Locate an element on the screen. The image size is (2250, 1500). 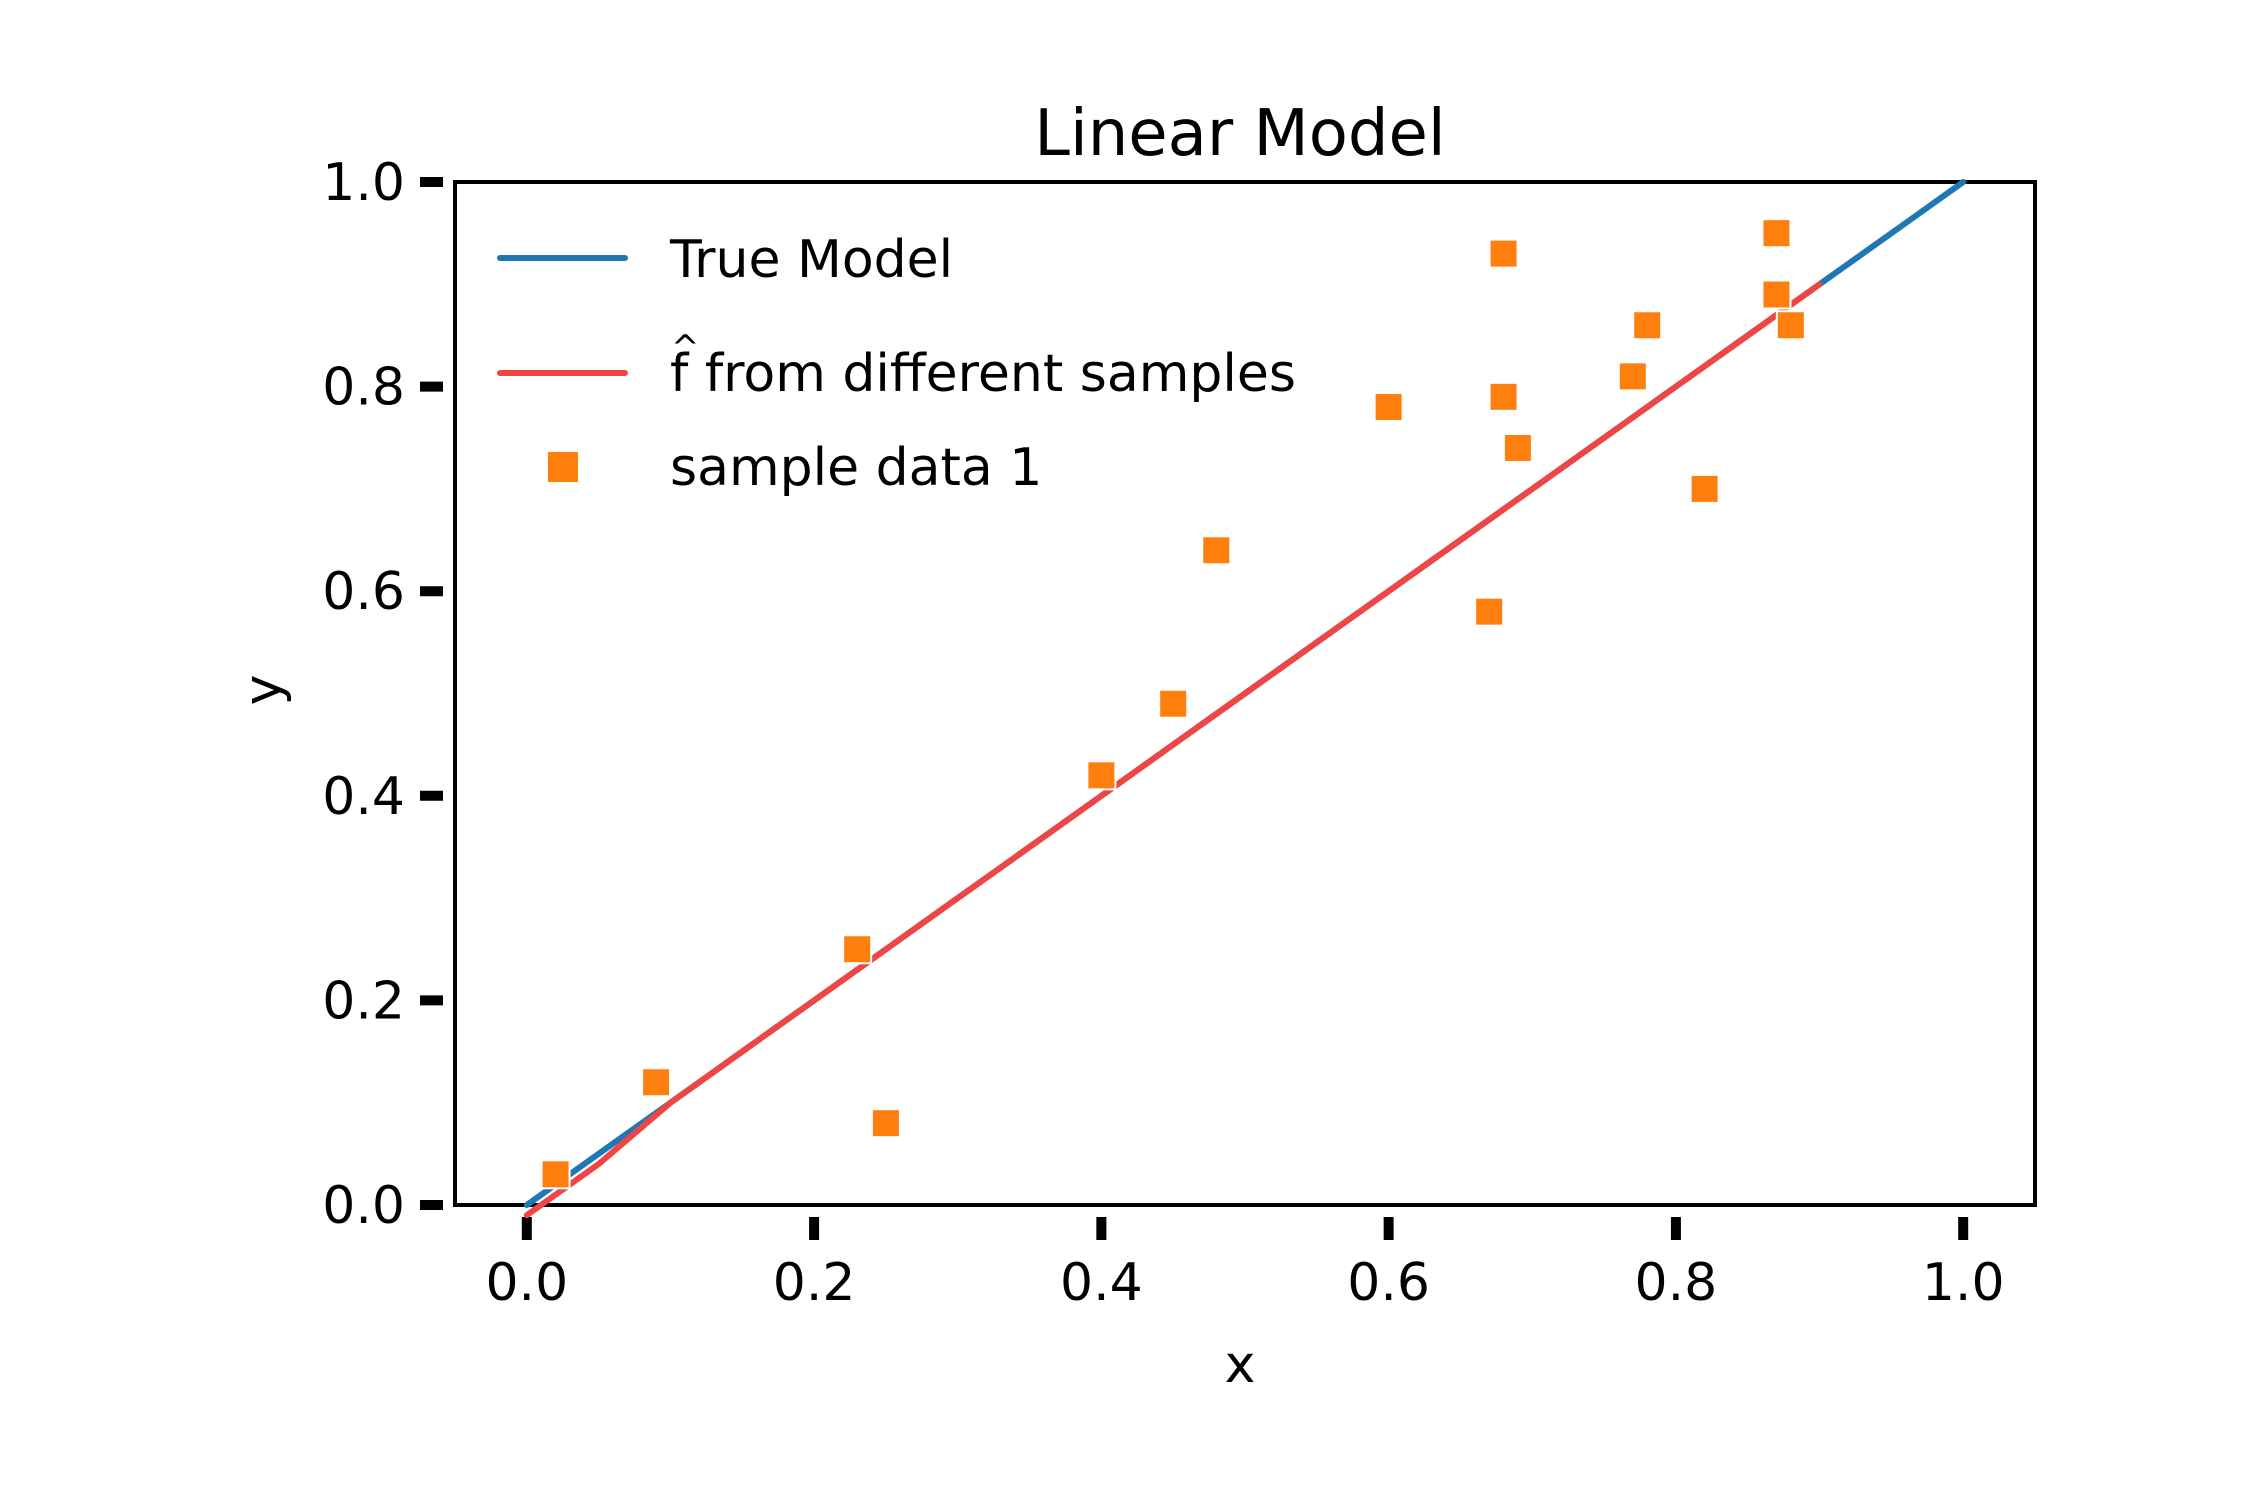
x-axis-label: x is located at coordinates (1240, 1365).